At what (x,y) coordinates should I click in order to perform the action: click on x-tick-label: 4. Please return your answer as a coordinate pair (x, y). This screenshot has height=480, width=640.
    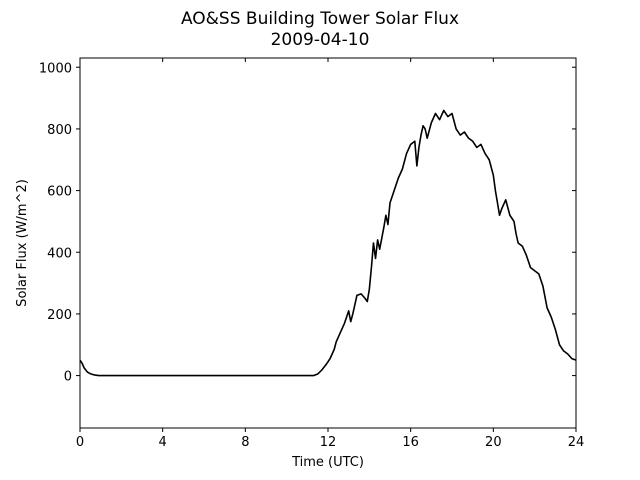
    Looking at the image, I should click on (163, 442).